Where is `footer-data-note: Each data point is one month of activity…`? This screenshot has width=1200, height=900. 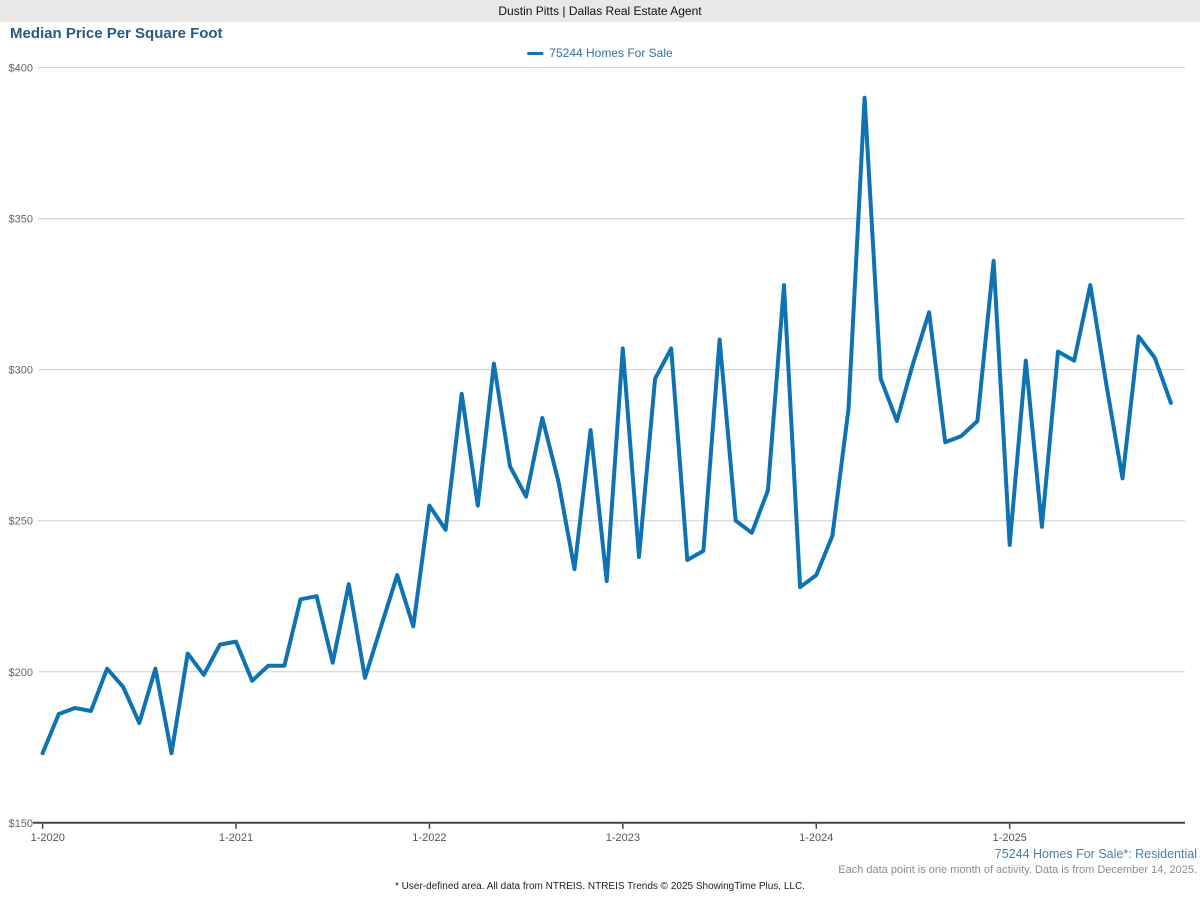
footer-data-note: Each data point is one month of activity… is located at coordinates (1017, 870).